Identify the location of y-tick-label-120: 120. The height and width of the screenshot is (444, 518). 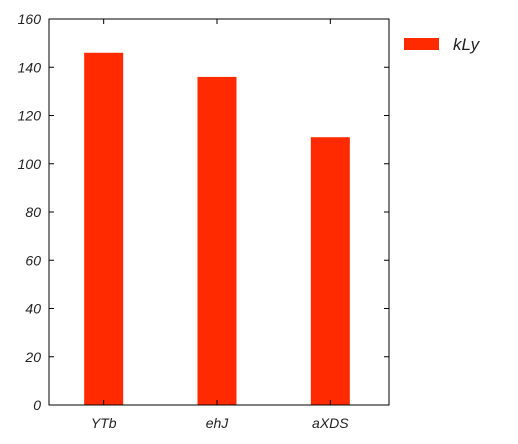
(30, 116).